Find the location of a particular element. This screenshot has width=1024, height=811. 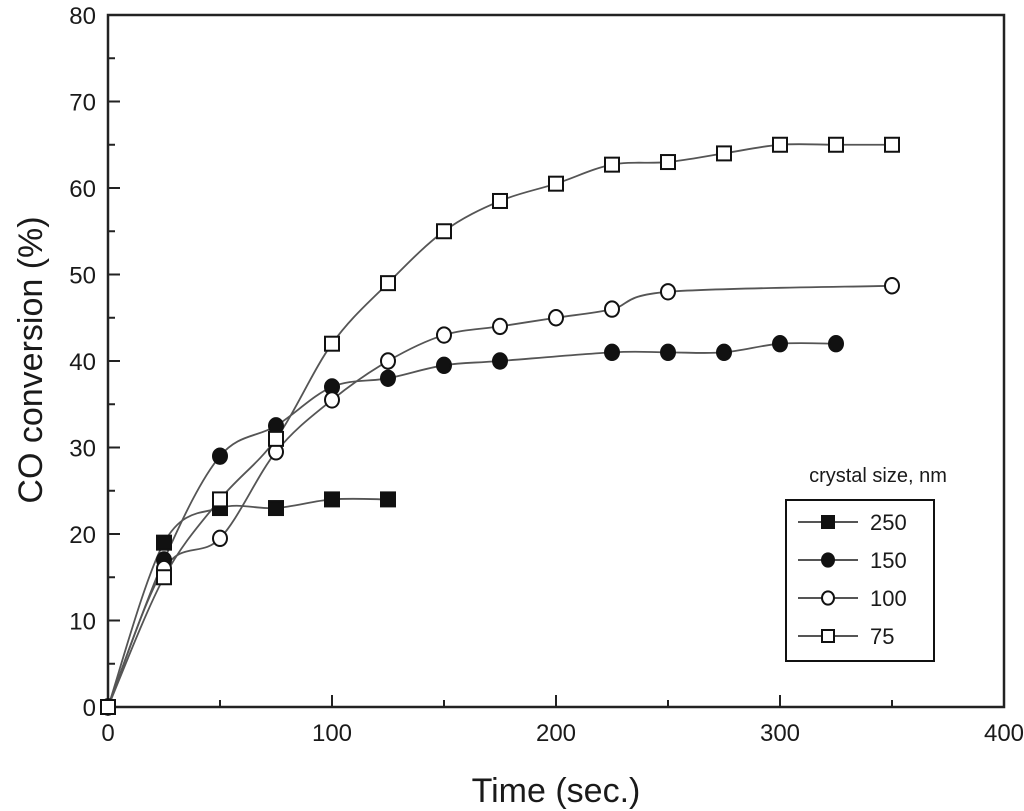

legend-label-75: 75 is located at coordinates (882, 636).